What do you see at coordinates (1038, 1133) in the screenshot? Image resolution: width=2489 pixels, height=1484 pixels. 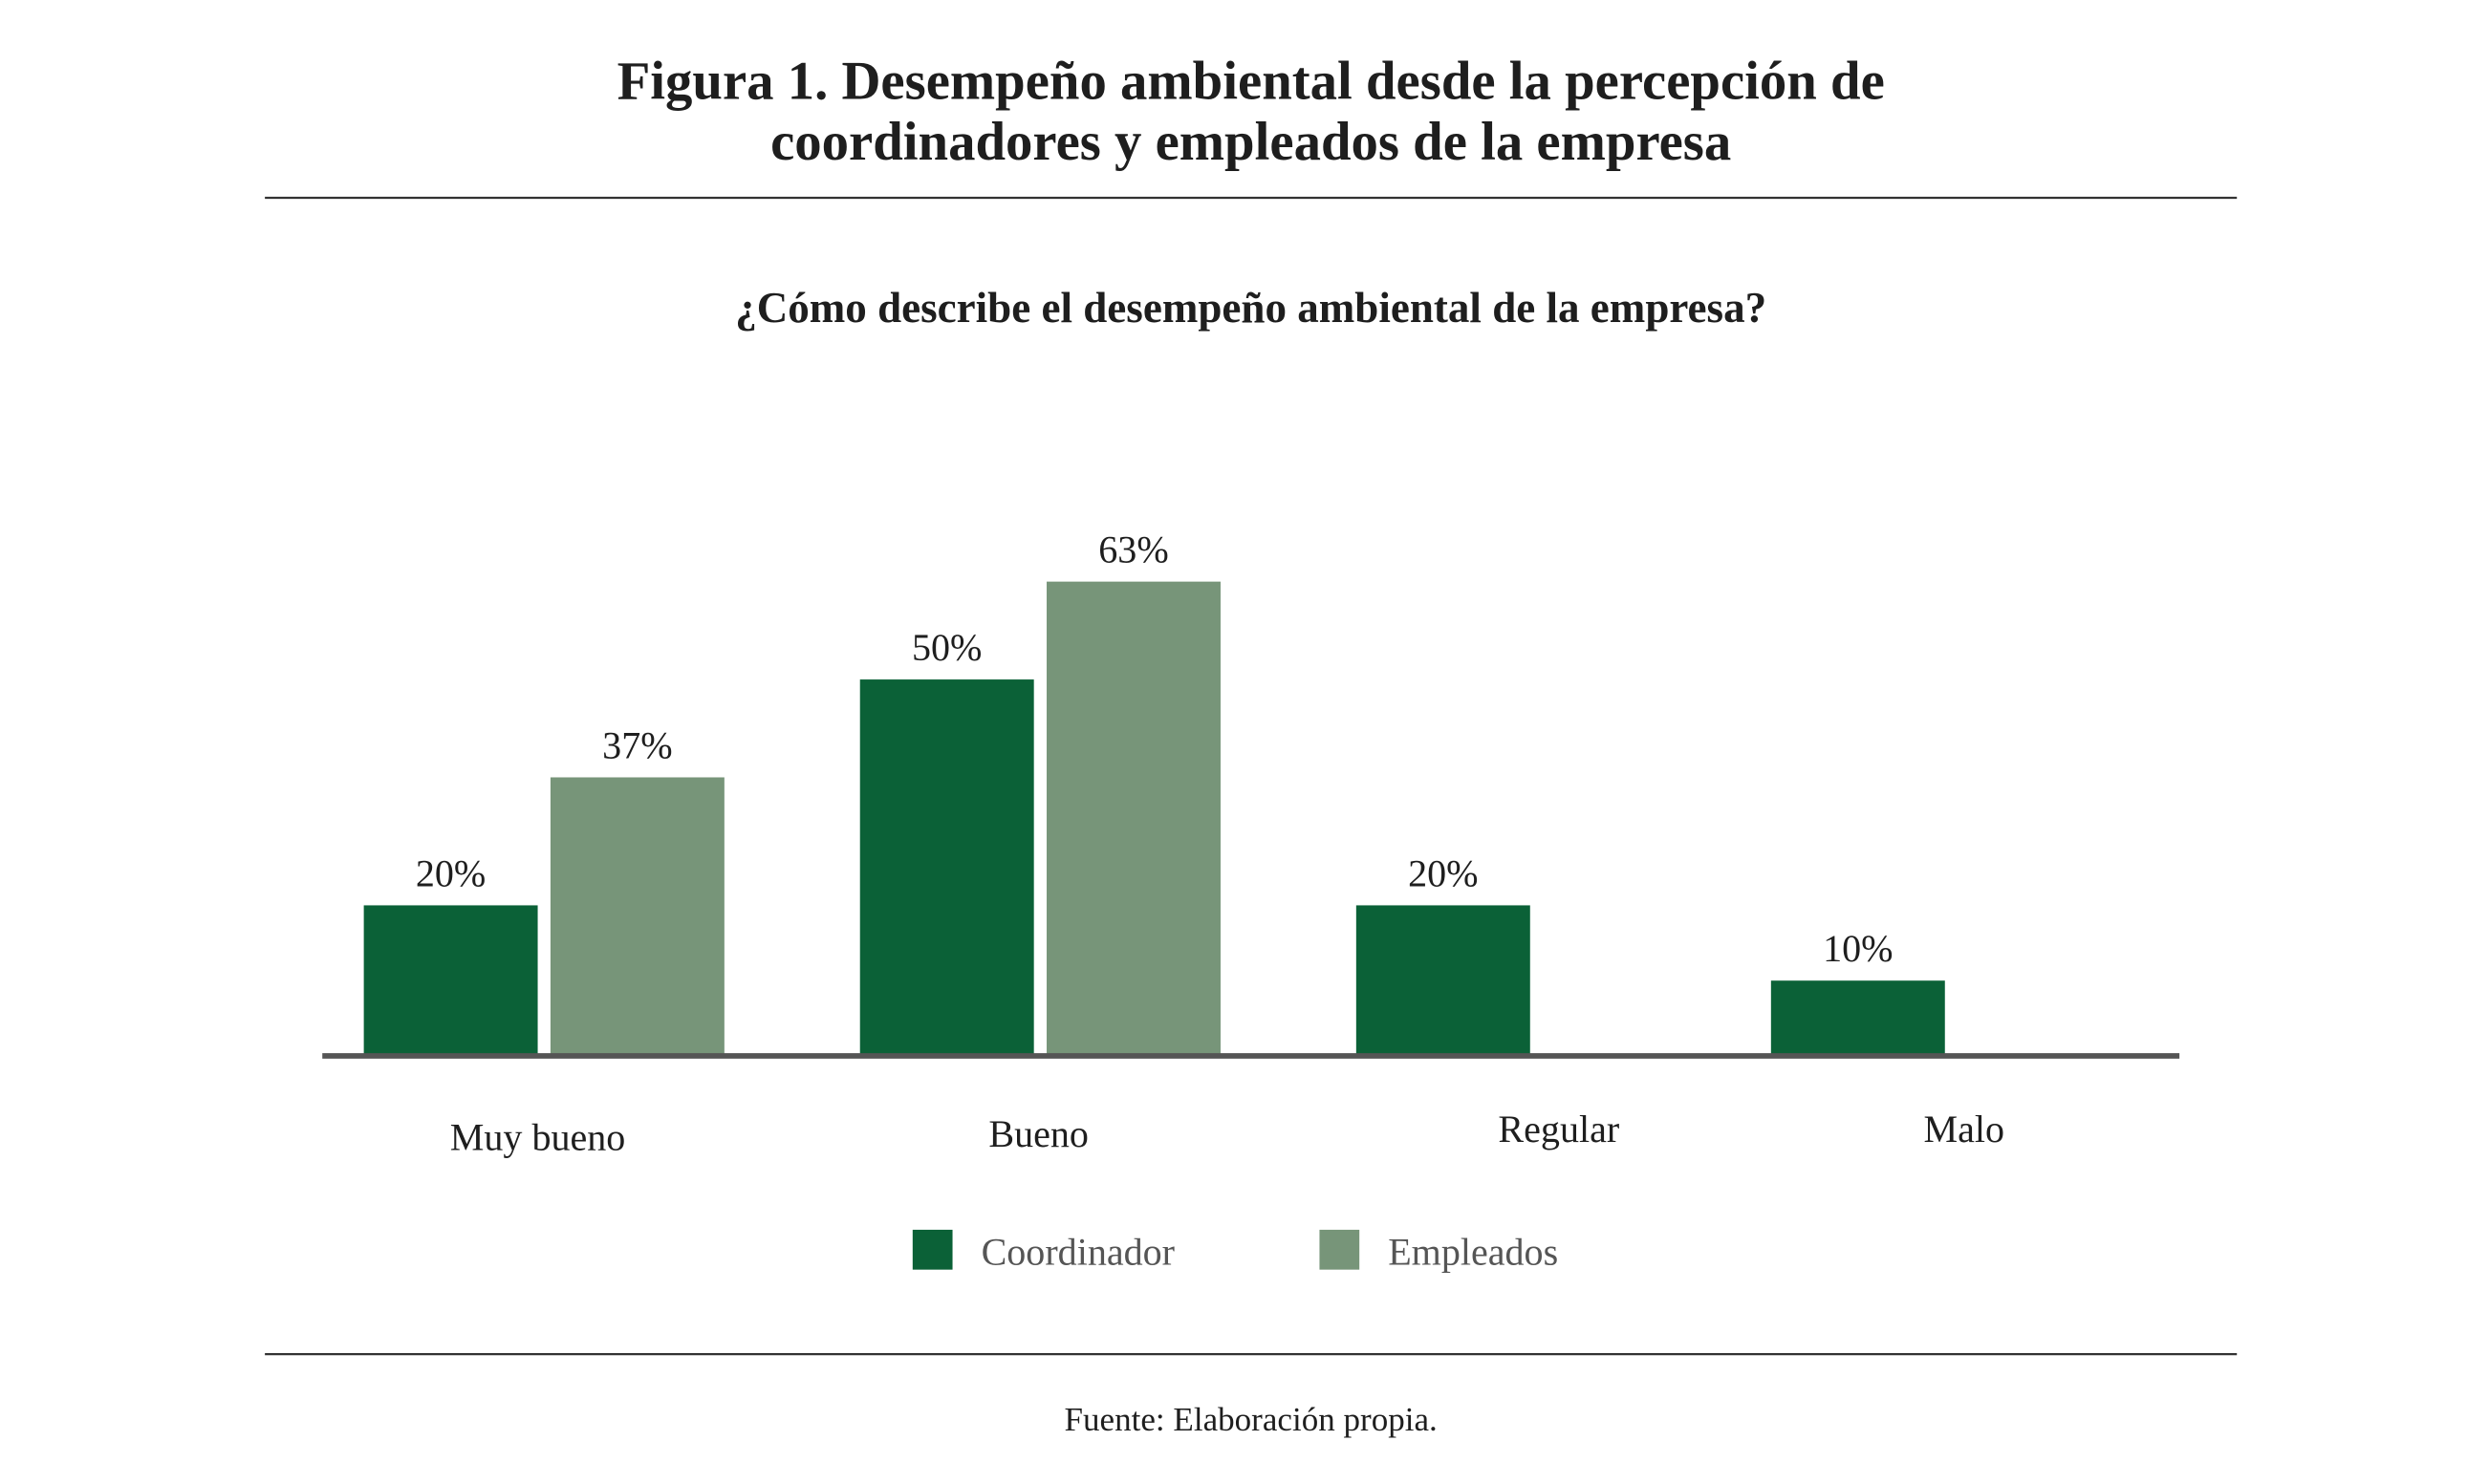 I see `x-tick-label: Bueno` at bounding box center [1038, 1133].